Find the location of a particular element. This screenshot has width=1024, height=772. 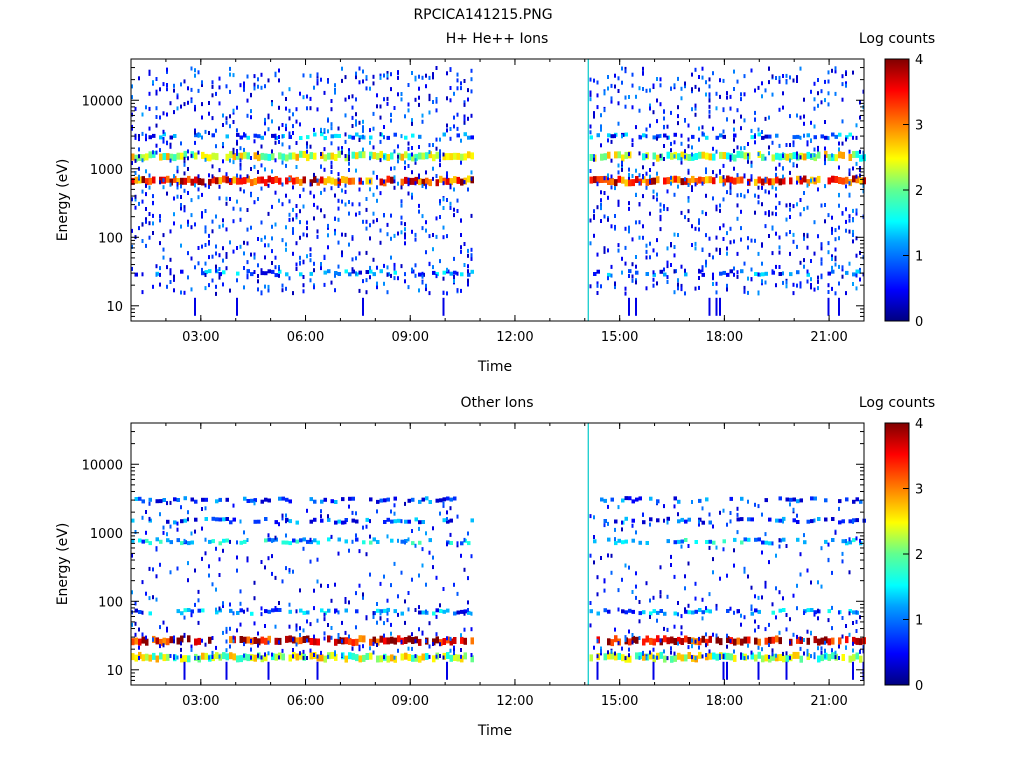

x-tick-label: 15:00 is located at coordinates (619, 337).